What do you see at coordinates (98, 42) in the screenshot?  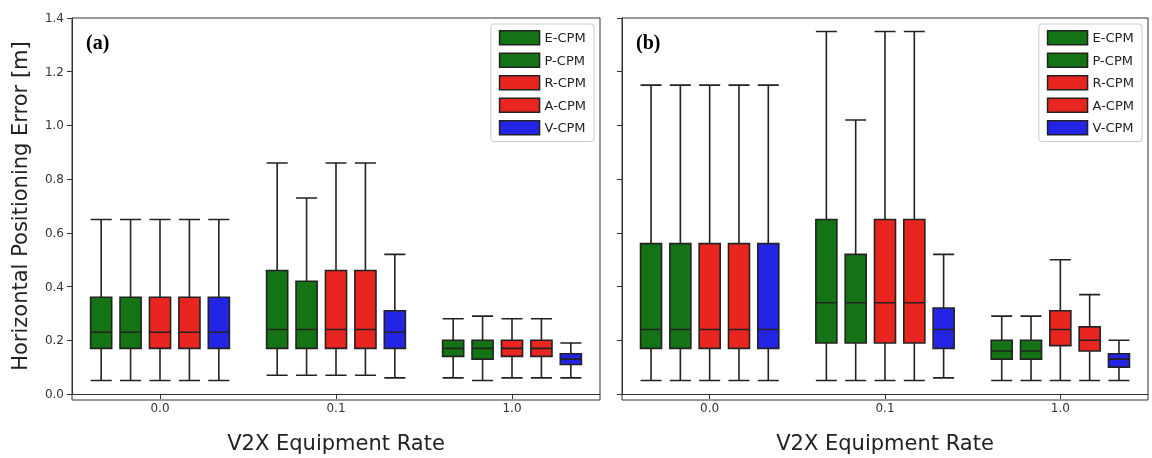 I see `annotation: (a)` at bounding box center [98, 42].